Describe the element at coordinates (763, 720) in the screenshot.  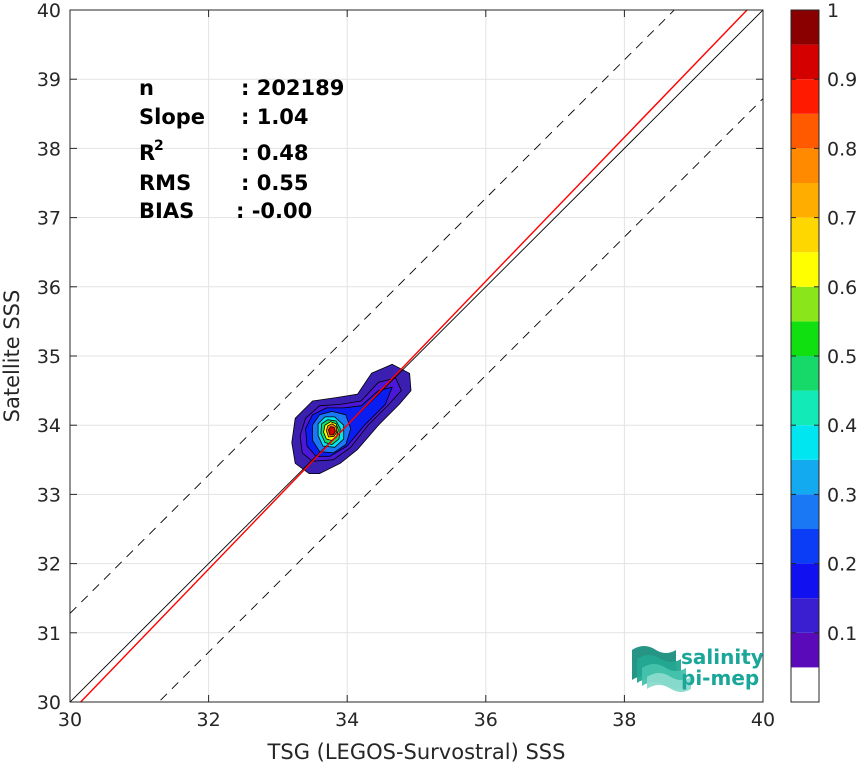
I see `x-tick-label: 40` at that location.